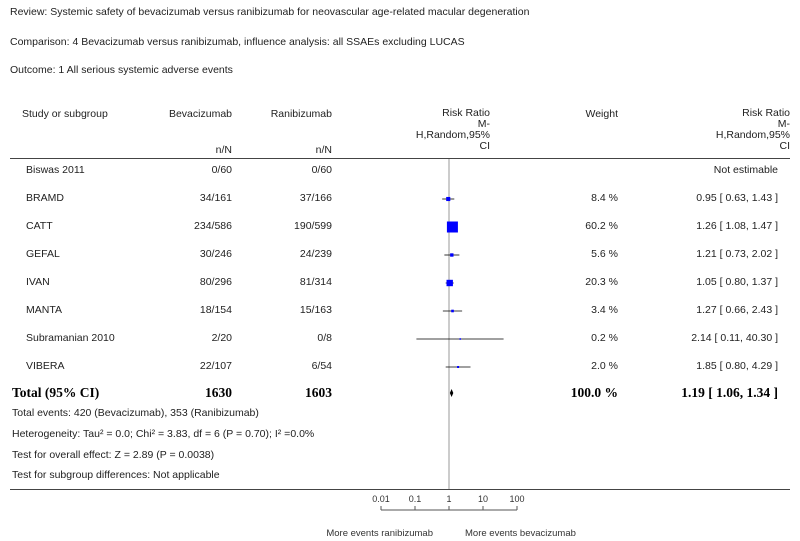  What do you see at coordinates (323, 150) in the screenshot?
I see `header-ran-nN: n/N` at bounding box center [323, 150].